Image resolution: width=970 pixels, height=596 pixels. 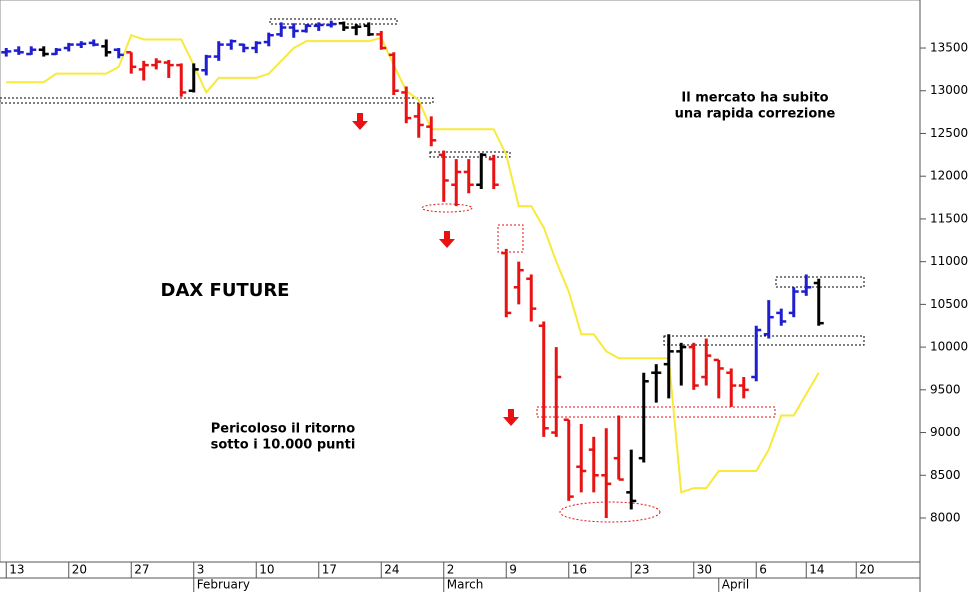 I want to click on x-tick-label: 23, so click(x=641, y=570).